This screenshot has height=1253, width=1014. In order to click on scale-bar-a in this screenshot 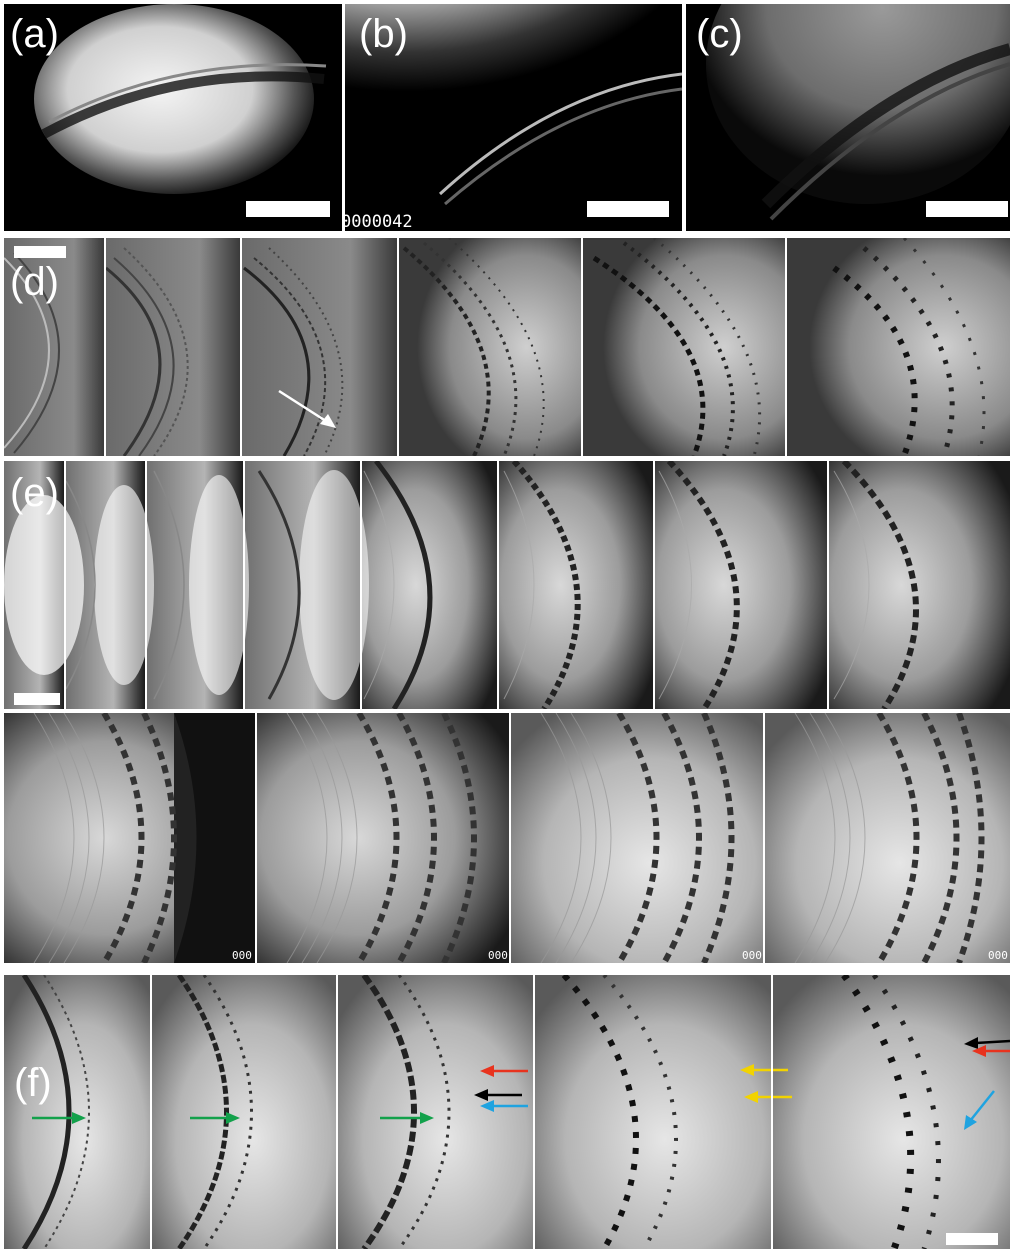, I will do `click(288, 209)`.